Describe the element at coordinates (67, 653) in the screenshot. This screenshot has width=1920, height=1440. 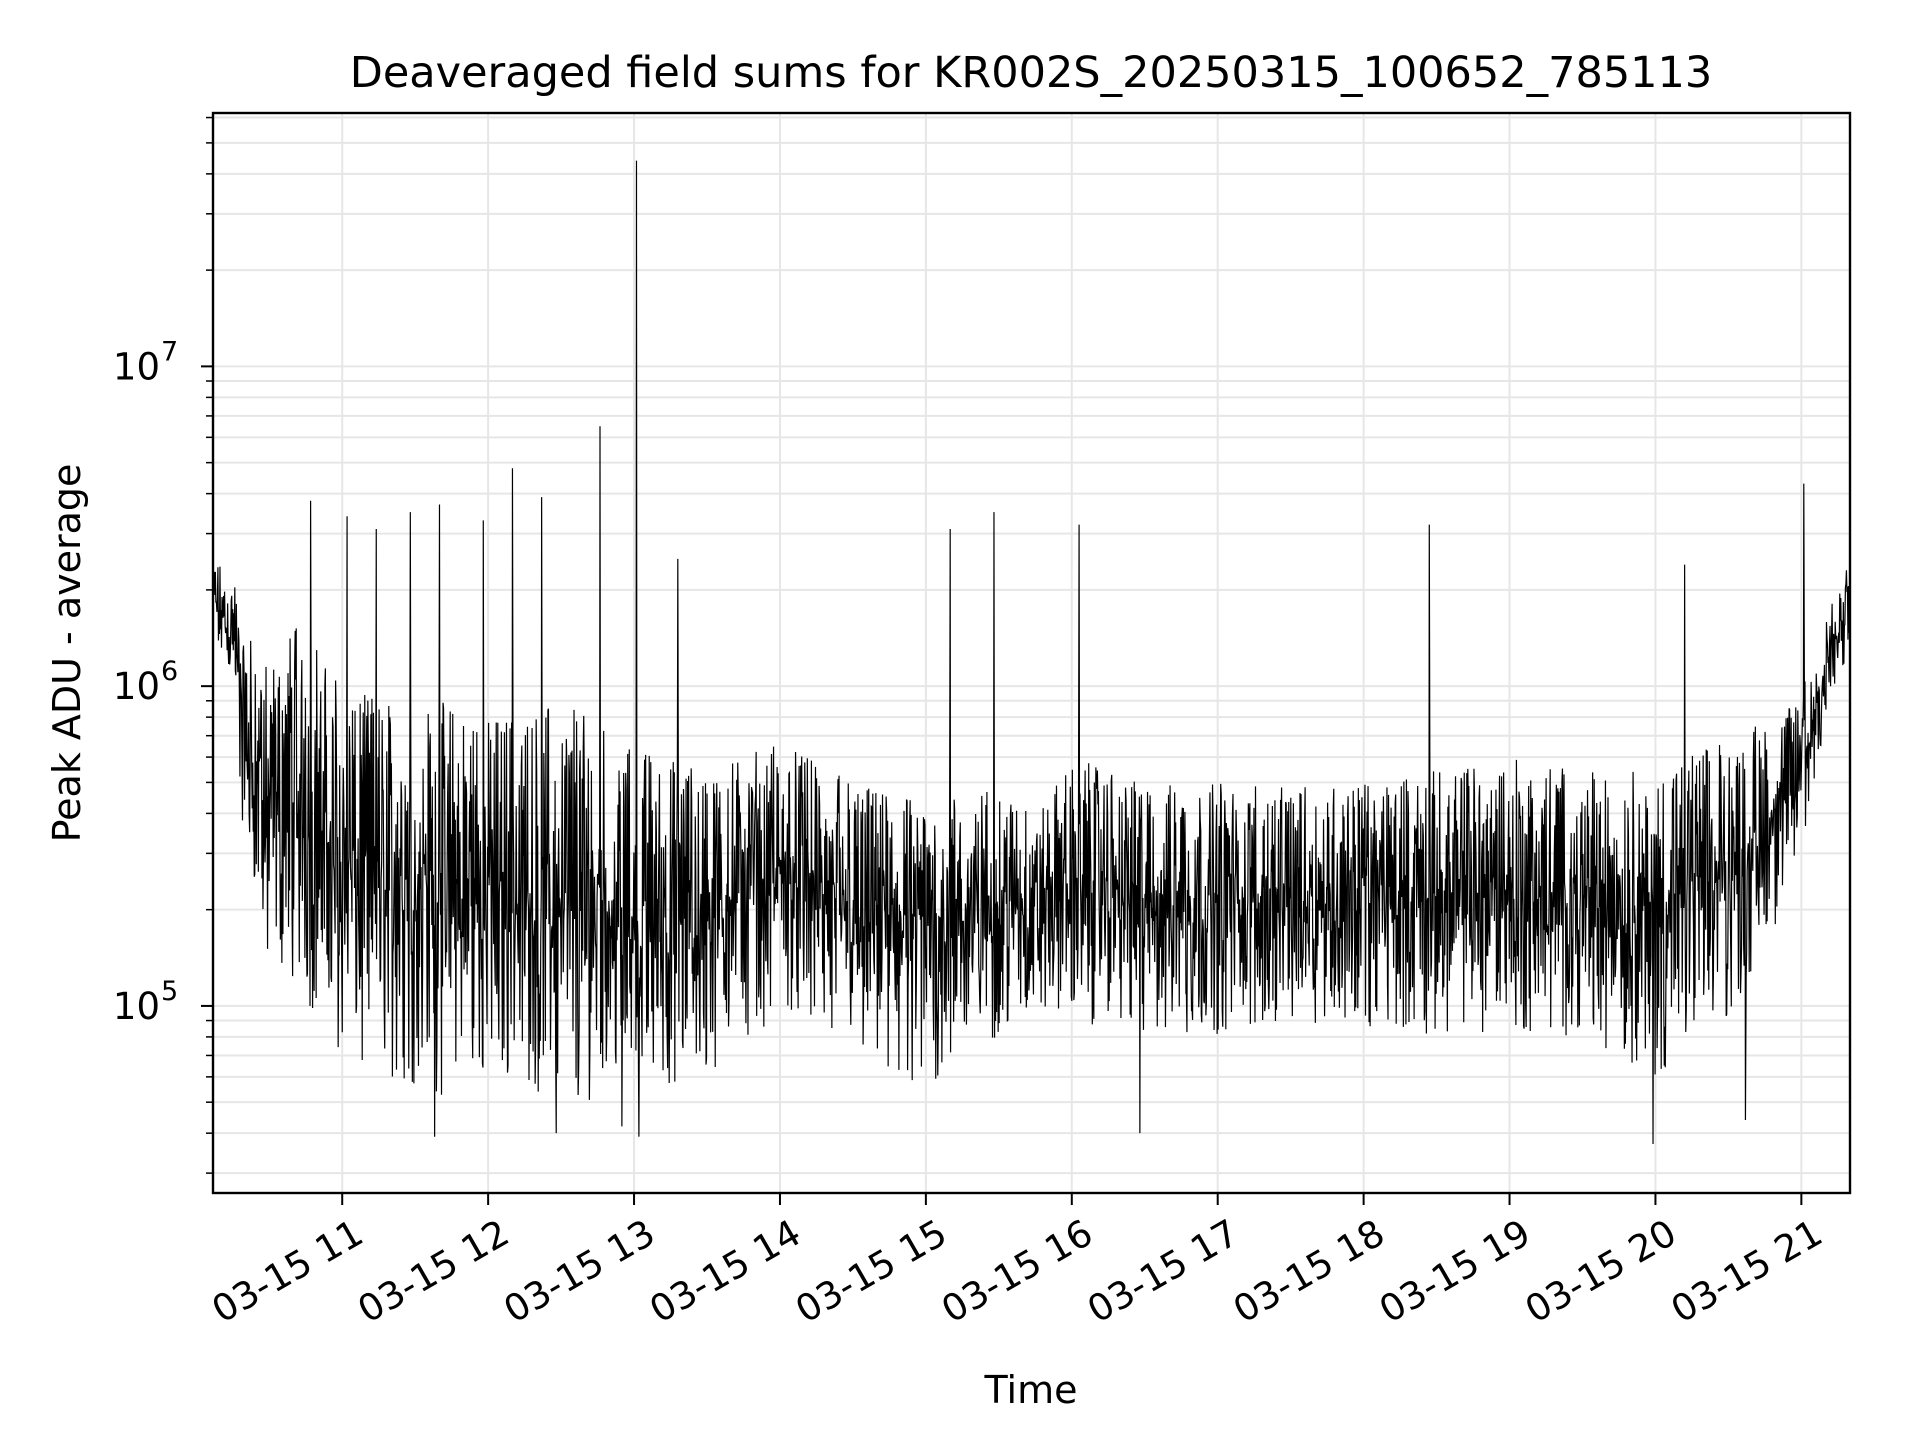
I see `y-axis-label: Peak ADU - average` at that location.